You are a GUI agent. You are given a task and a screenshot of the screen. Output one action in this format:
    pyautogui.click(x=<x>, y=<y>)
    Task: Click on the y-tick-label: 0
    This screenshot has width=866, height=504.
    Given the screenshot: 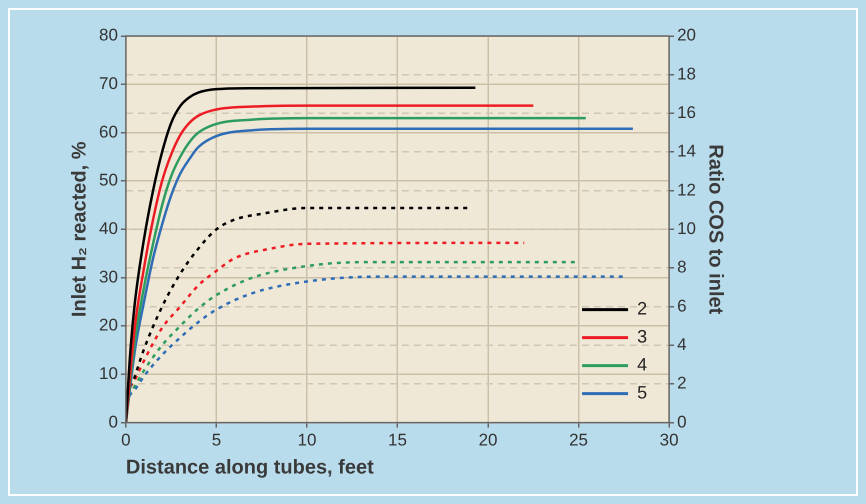 What is the action you would take?
    pyautogui.click(x=113, y=422)
    